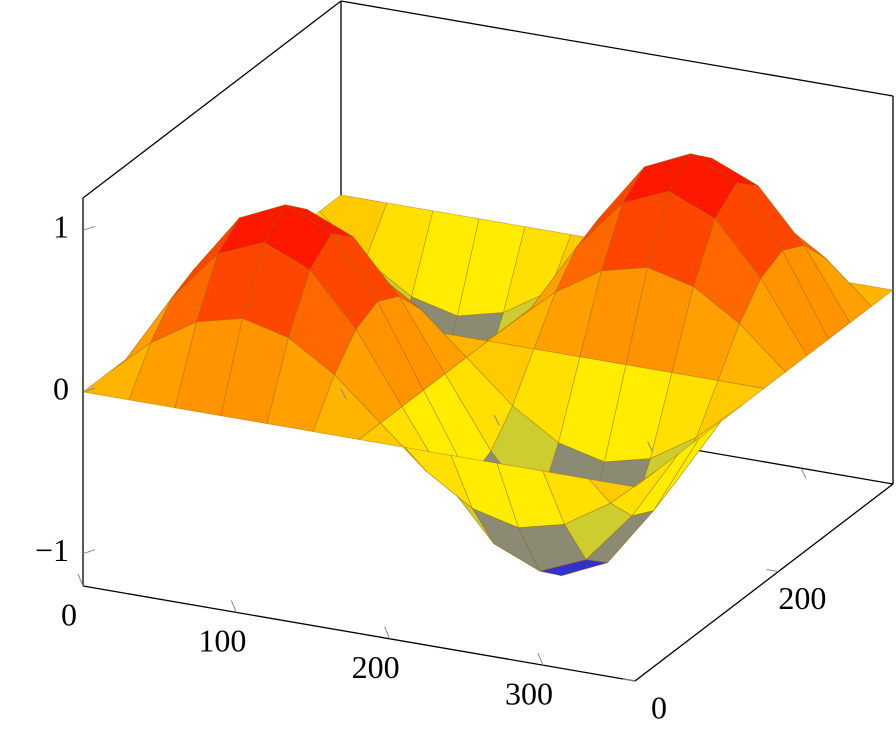  Describe the element at coordinates (659, 707) in the screenshot. I see `y-tick-label: 0` at that location.